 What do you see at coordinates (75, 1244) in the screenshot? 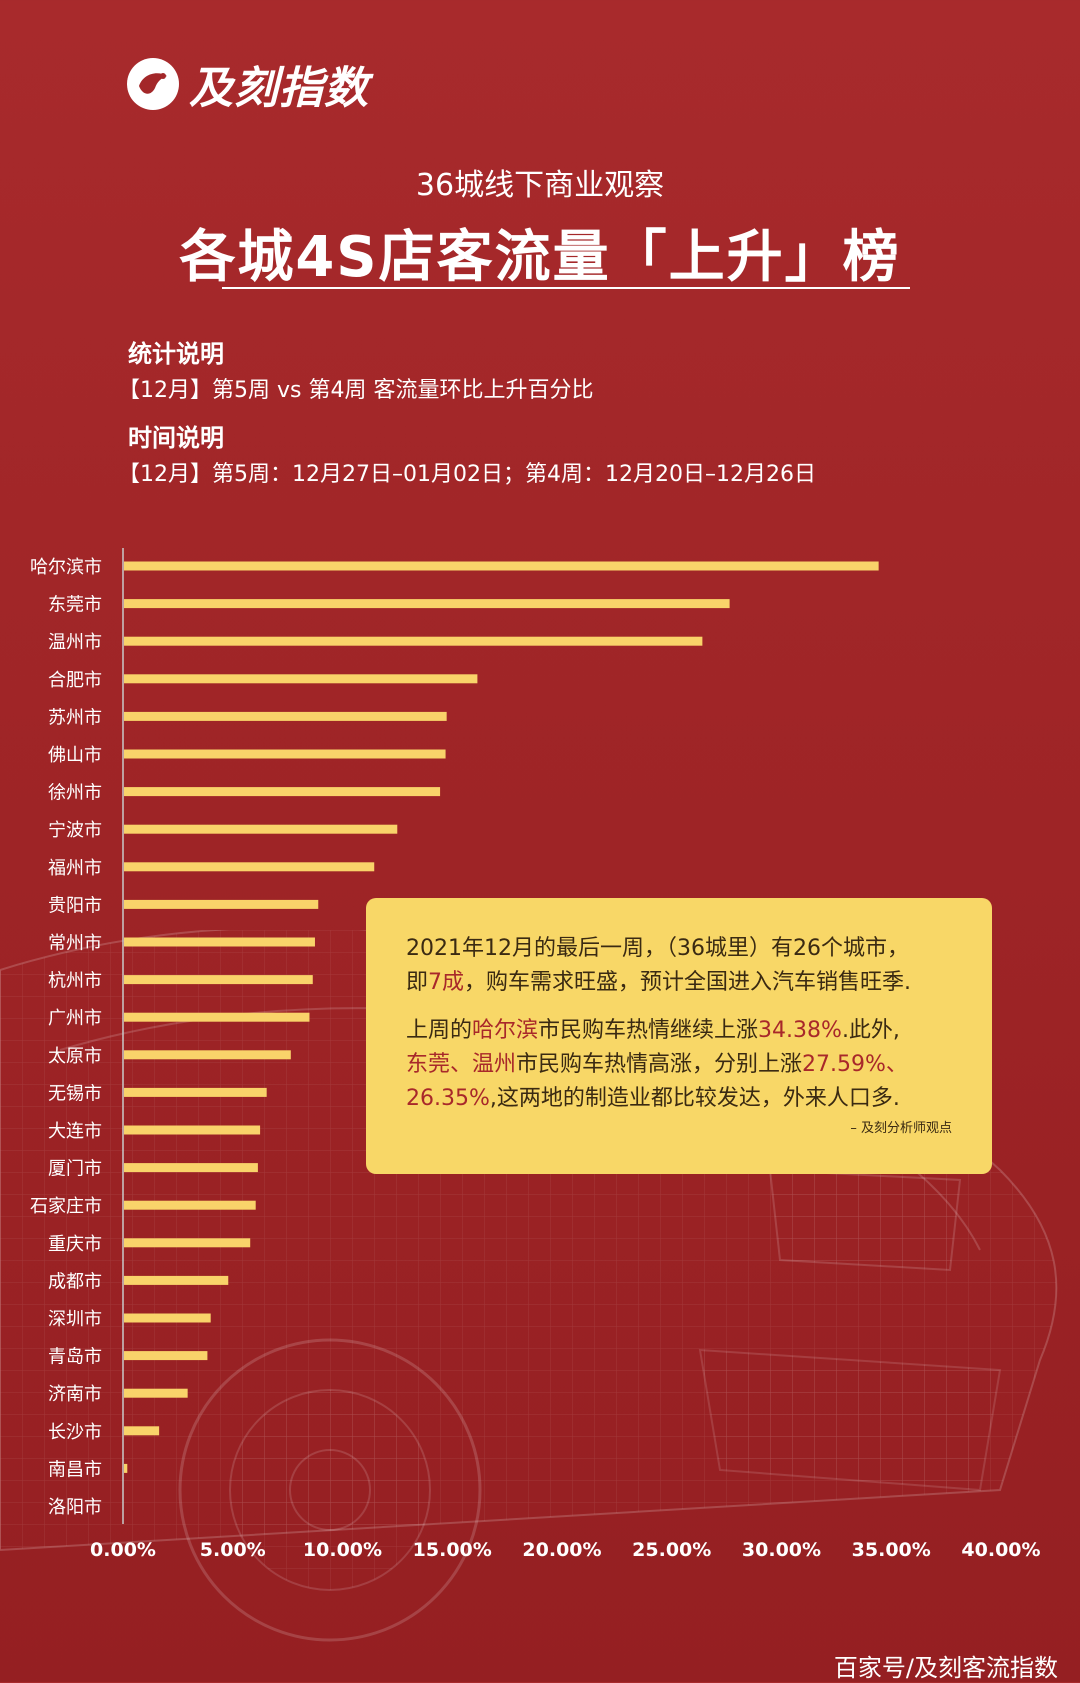
I see `category-label: 重庆市` at bounding box center [75, 1244].